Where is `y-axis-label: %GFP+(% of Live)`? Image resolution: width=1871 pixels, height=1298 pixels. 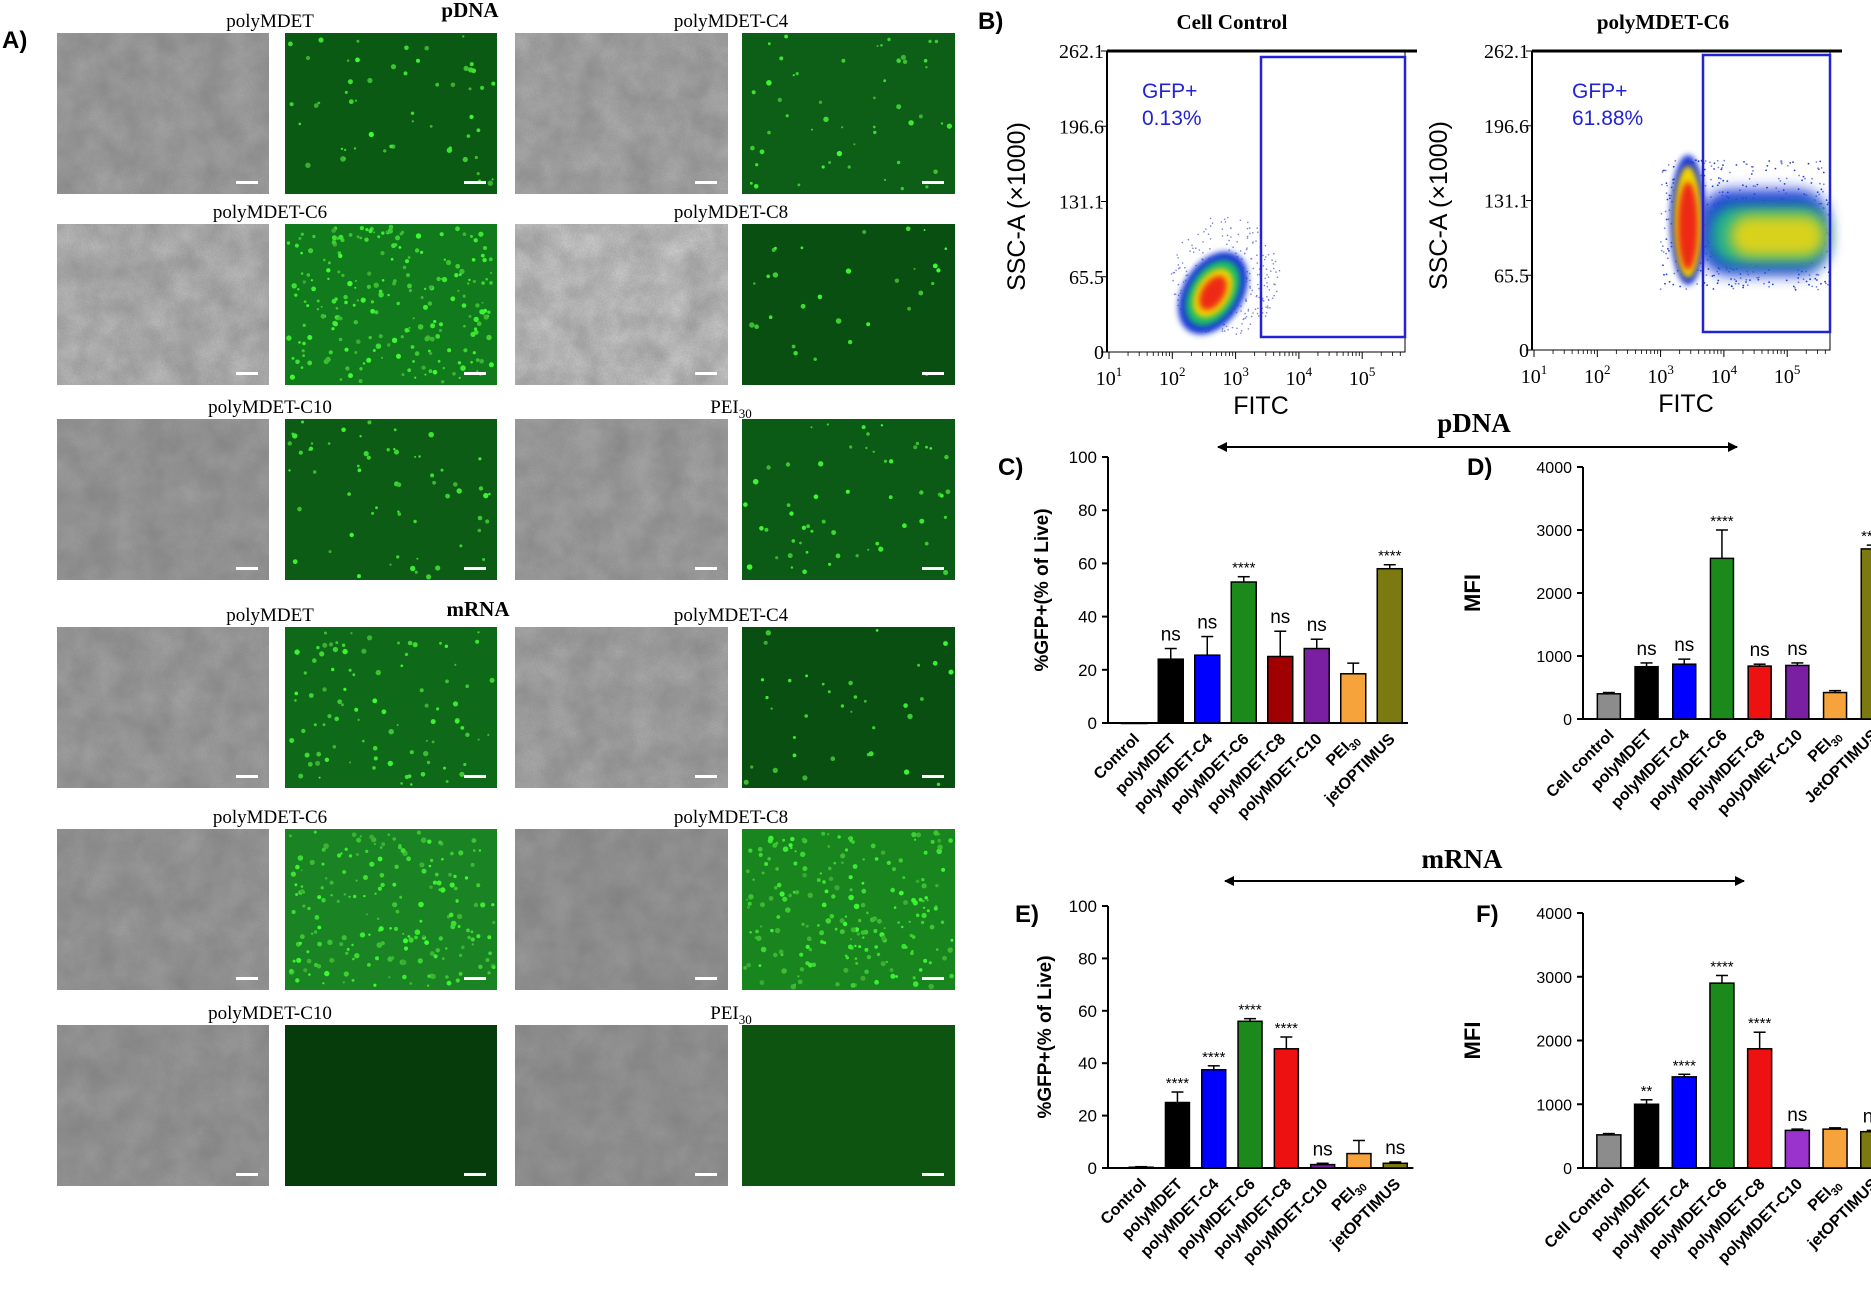
y-axis-label: %GFP+(% of Live) is located at coordinates (1045, 1036).